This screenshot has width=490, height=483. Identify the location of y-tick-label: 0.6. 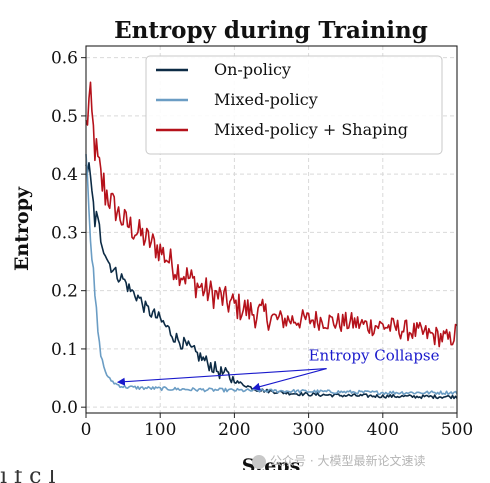
(64, 59).